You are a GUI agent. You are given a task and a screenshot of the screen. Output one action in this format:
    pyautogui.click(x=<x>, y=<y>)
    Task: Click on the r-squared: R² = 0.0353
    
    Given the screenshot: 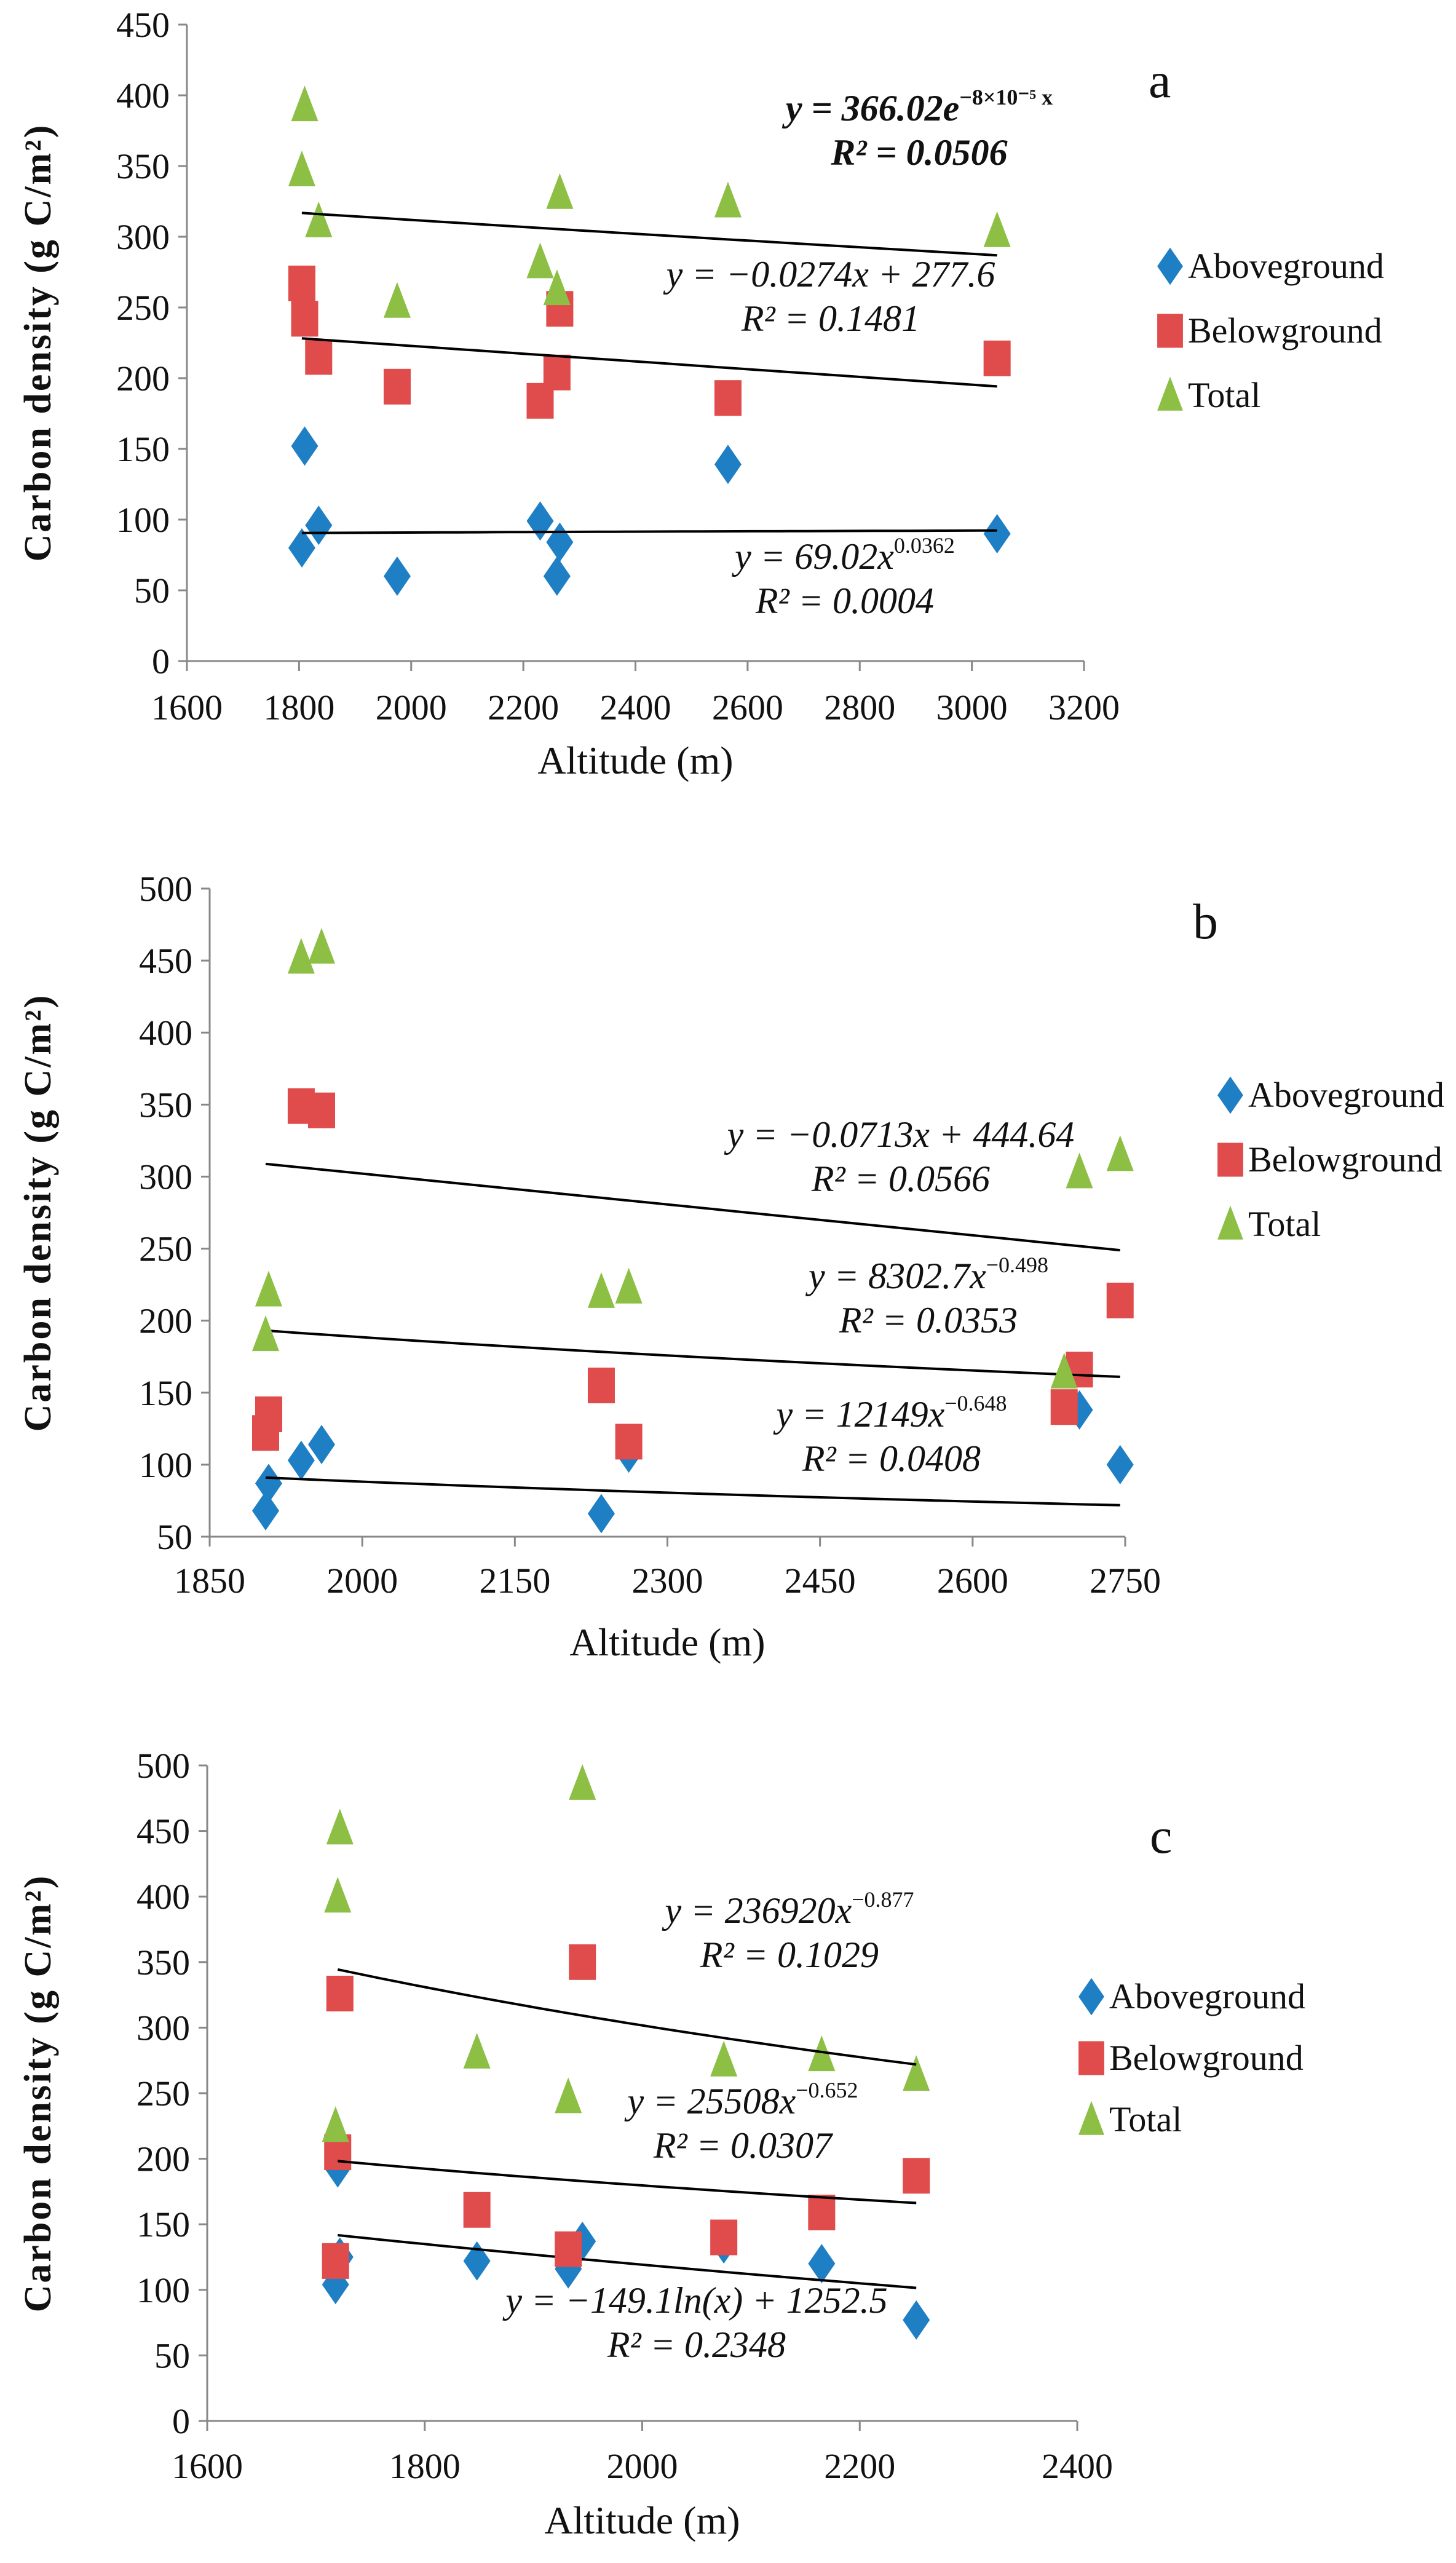 What is the action you would take?
    pyautogui.click(x=929, y=1320)
    